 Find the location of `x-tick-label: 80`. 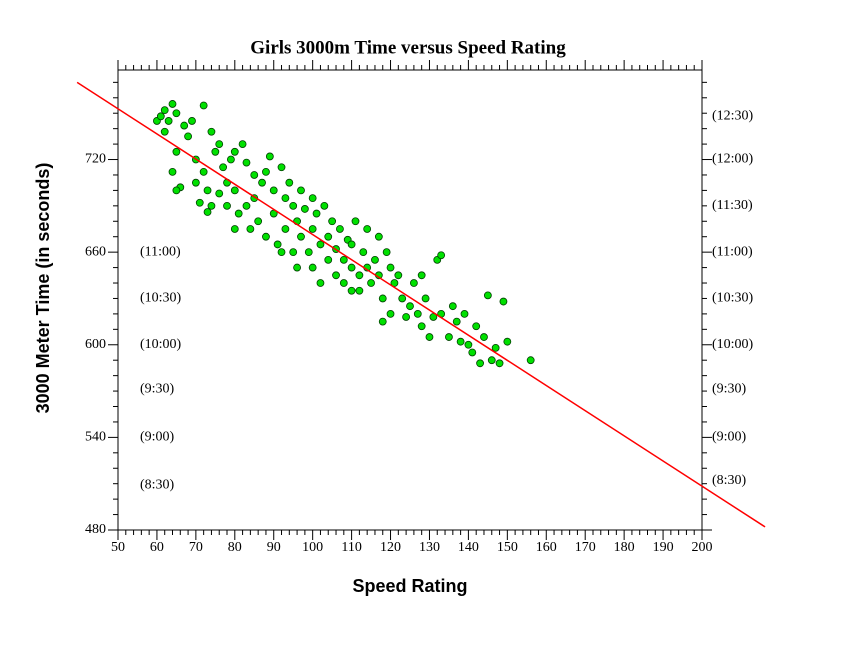

x-tick-label: 80 is located at coordinates (235, 547).